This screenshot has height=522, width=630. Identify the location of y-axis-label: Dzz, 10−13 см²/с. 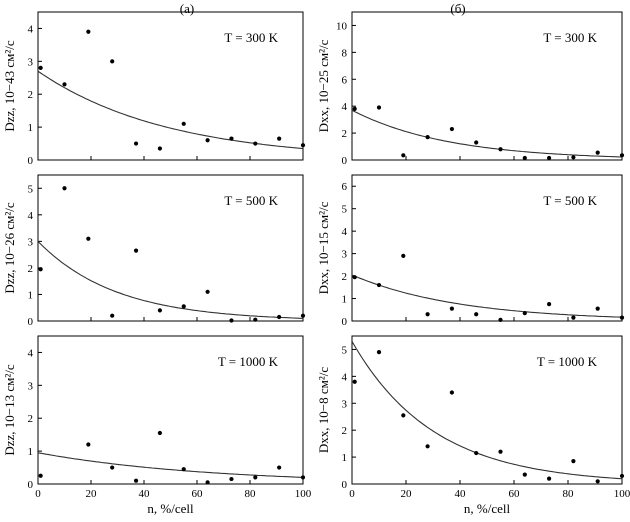
(9, 410).